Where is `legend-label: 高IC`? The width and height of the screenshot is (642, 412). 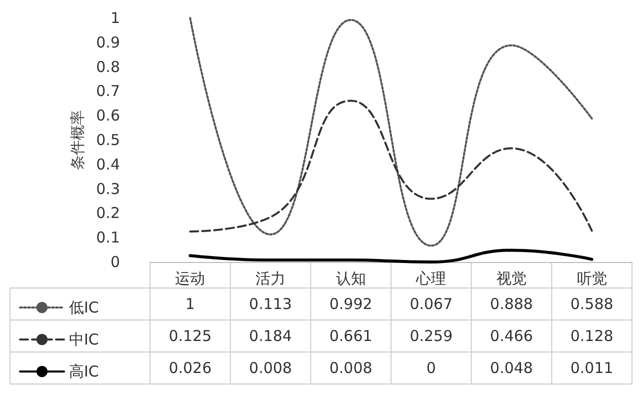
legend-label: 高IC is located at coordinates (84, 371).